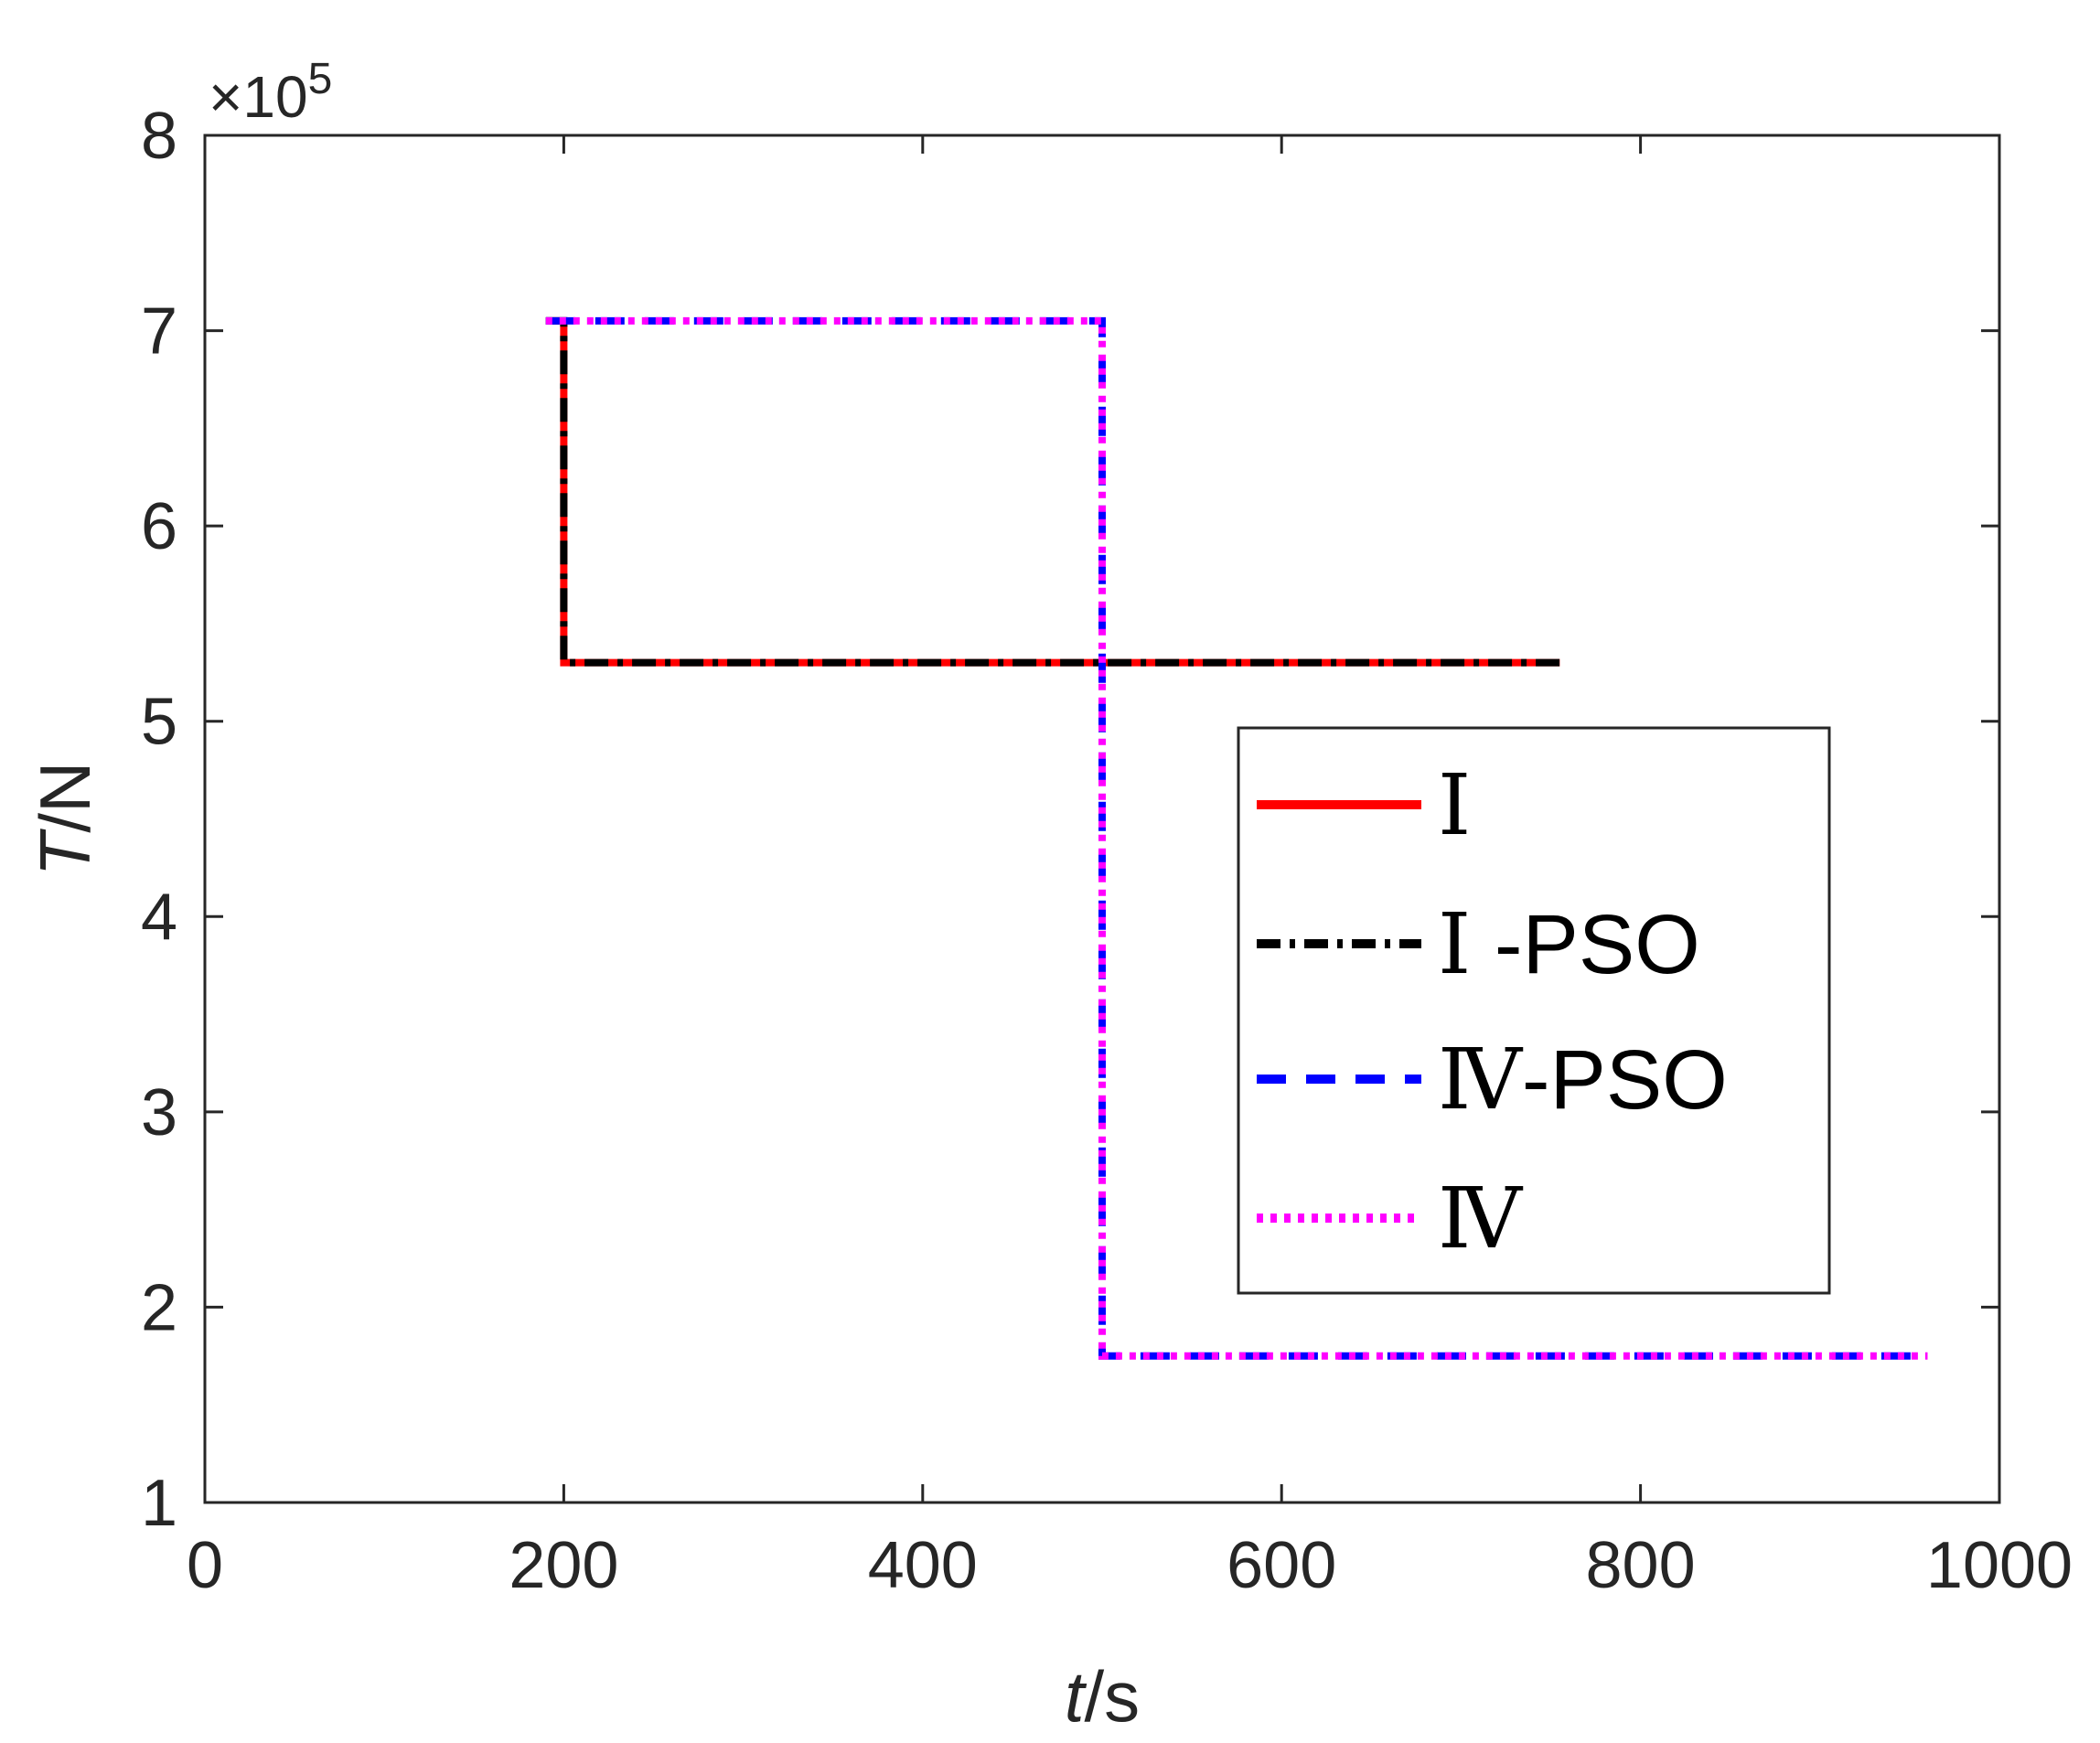 The height and width of the screenshot is (1743, 2100). Describe the element at coordinates (1281, 1565) in the screenshot. I see `x-tick-label: 600` at that location.